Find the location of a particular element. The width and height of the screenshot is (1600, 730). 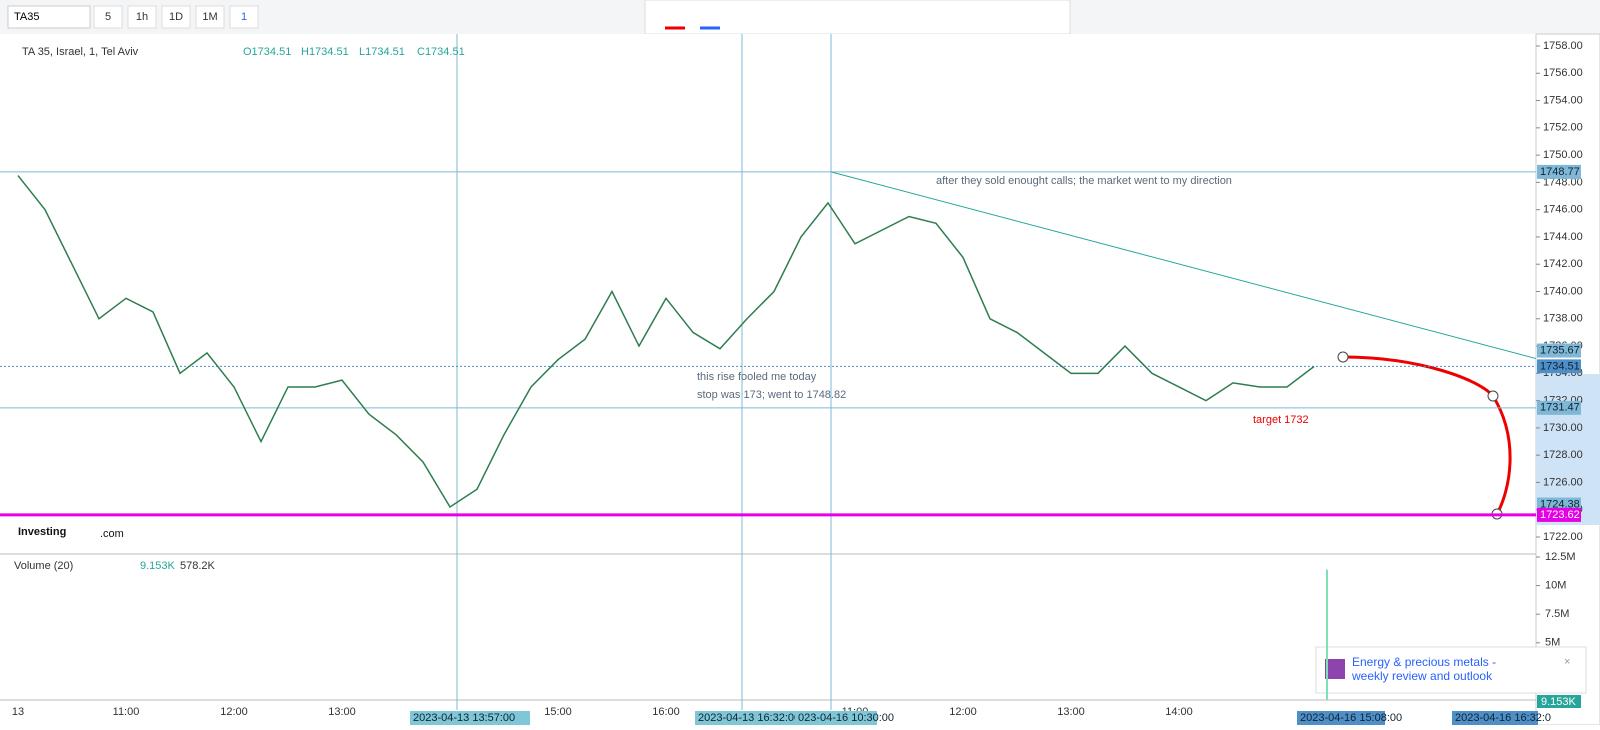

y-tick-label: 12.5M is located at coordinates (1560, 557).